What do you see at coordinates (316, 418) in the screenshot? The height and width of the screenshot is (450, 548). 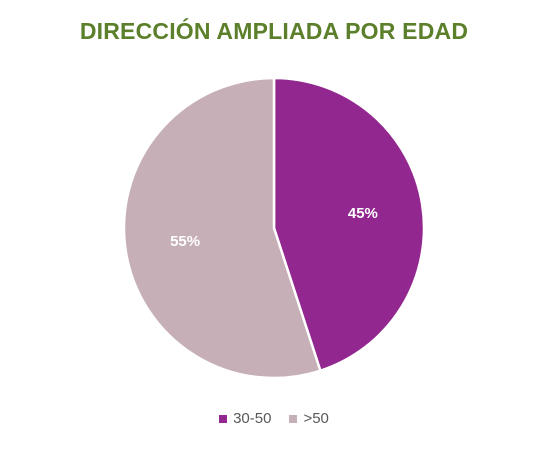 I see `legend-label-1: >50` at bounding box center [316, 418].